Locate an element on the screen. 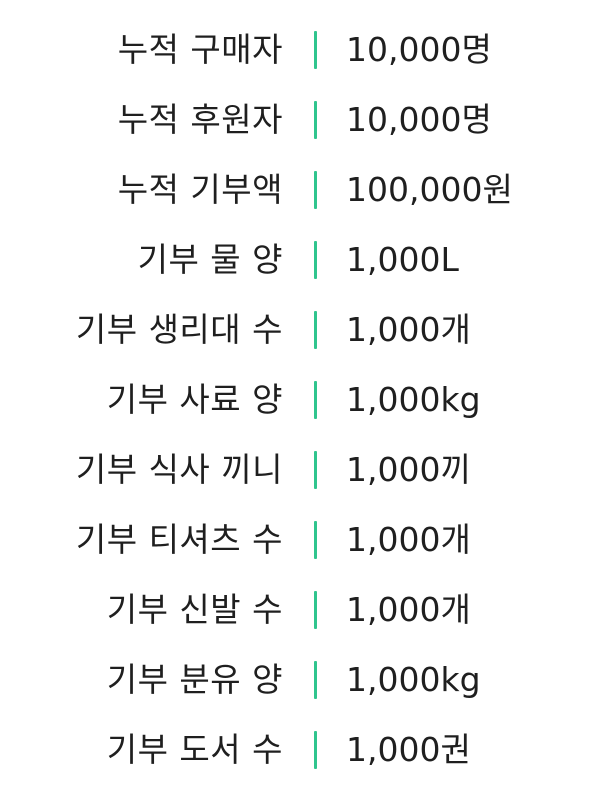 Image resolution: width=605 pixels, height=801 pixels. stat-row-cumulative-donation: 누적 기부액 100,000원 is located at coordinates (302, 190).